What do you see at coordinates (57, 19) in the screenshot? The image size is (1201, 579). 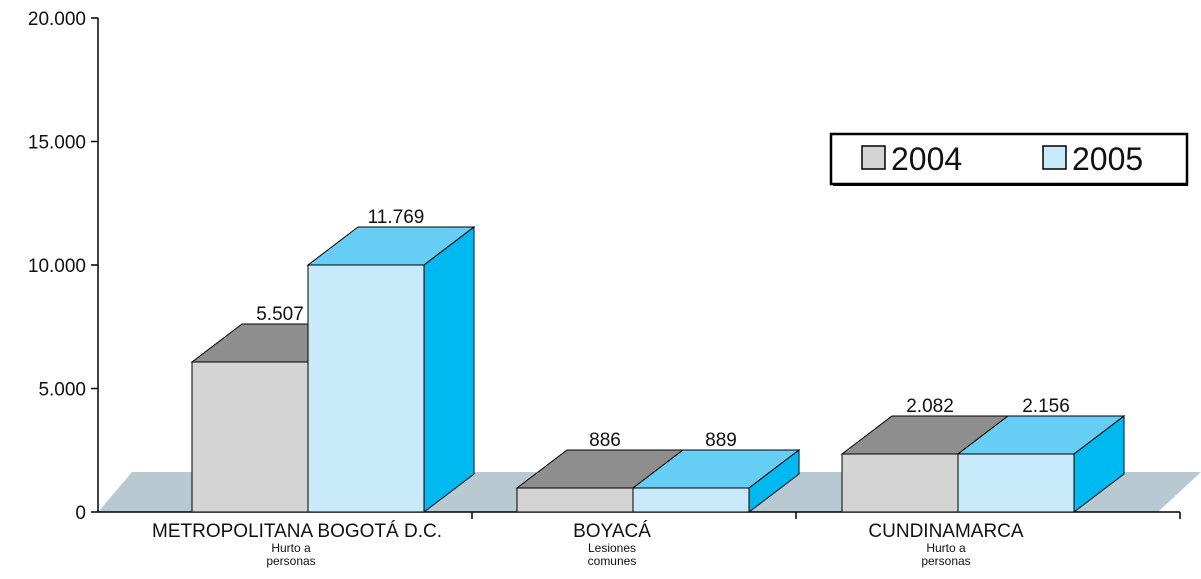 I see `y-tick-label: 20.000` at bounding box center [57, 19].